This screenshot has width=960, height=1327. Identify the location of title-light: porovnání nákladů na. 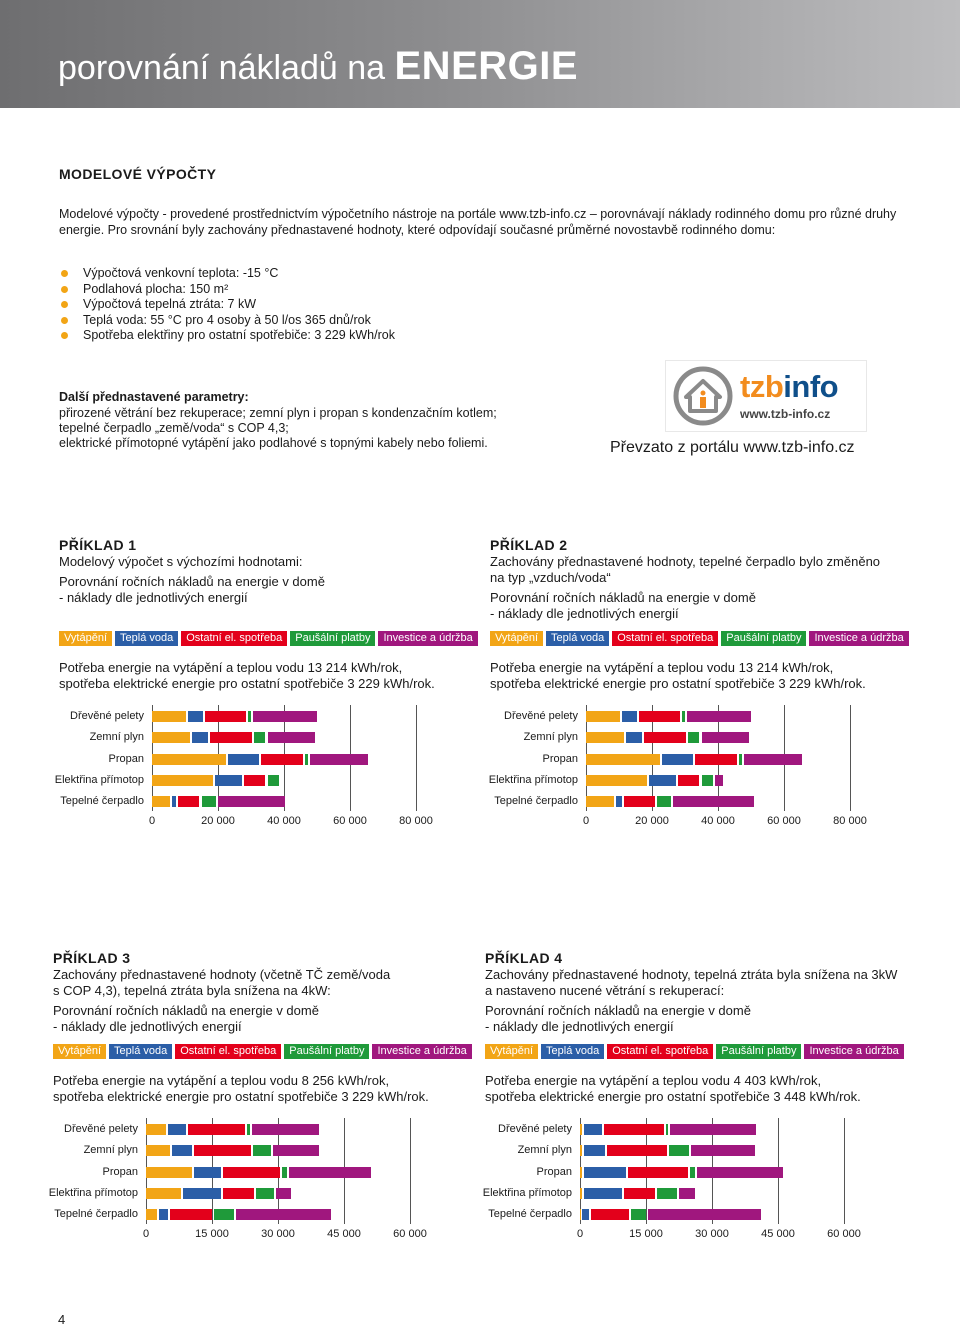
(222, 68).